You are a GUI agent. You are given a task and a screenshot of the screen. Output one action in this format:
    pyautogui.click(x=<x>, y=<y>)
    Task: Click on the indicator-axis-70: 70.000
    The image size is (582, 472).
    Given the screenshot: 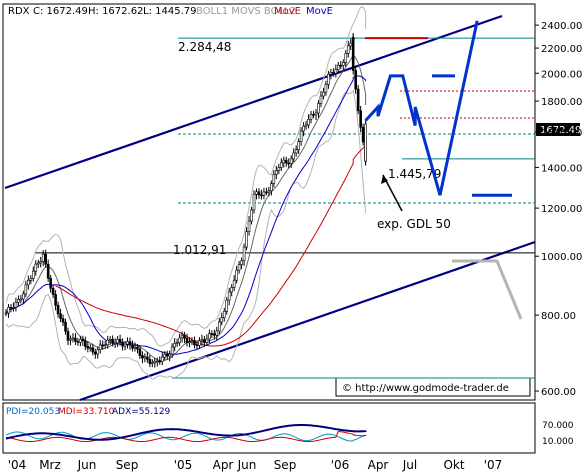 What is the action you would take?
    pyautogui.click(x=558, y=426)
    